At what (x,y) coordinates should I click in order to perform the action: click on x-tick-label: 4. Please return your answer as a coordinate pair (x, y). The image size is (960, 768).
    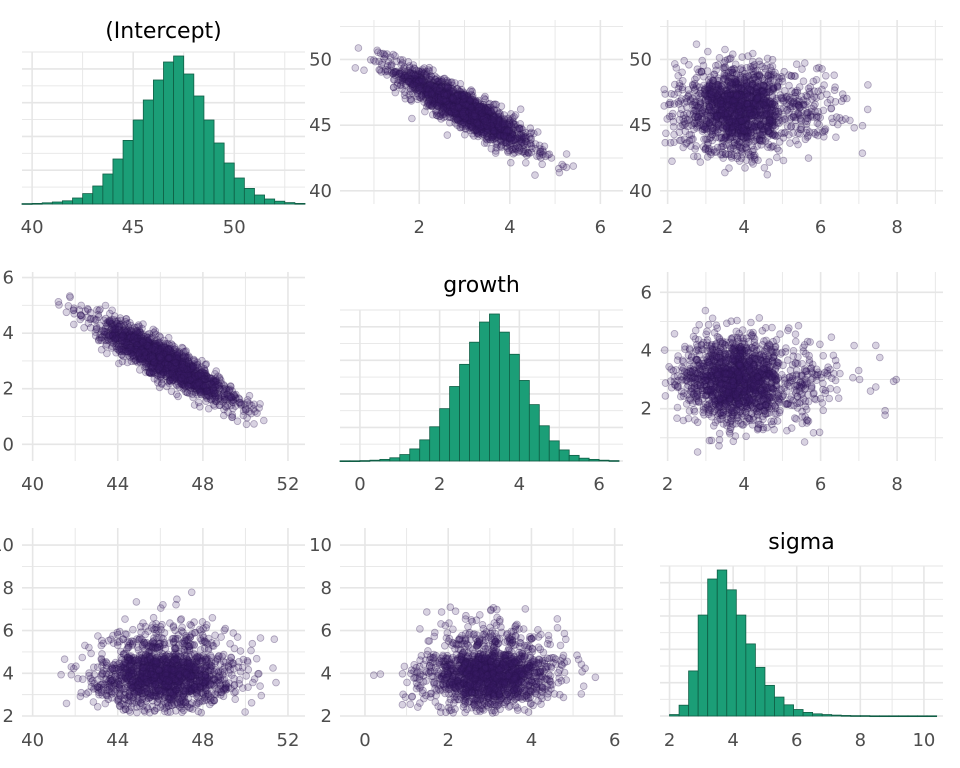
    Looking at the image, I should click on (743, 227).